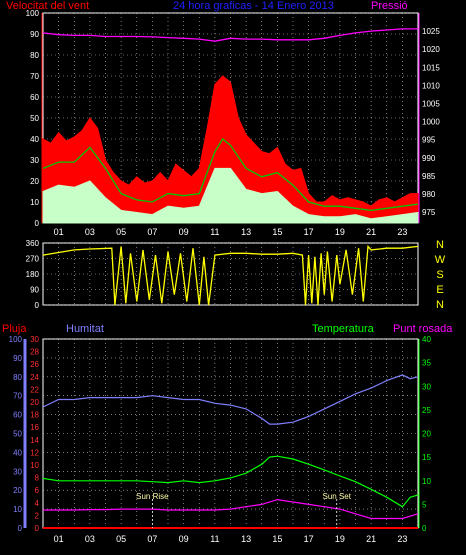 This screenshot has height=555, width=466. What do you see at coordinates (426, 410) in the screenshot?
I see `temperature-tick: 25` at bounding box center [426, 410].